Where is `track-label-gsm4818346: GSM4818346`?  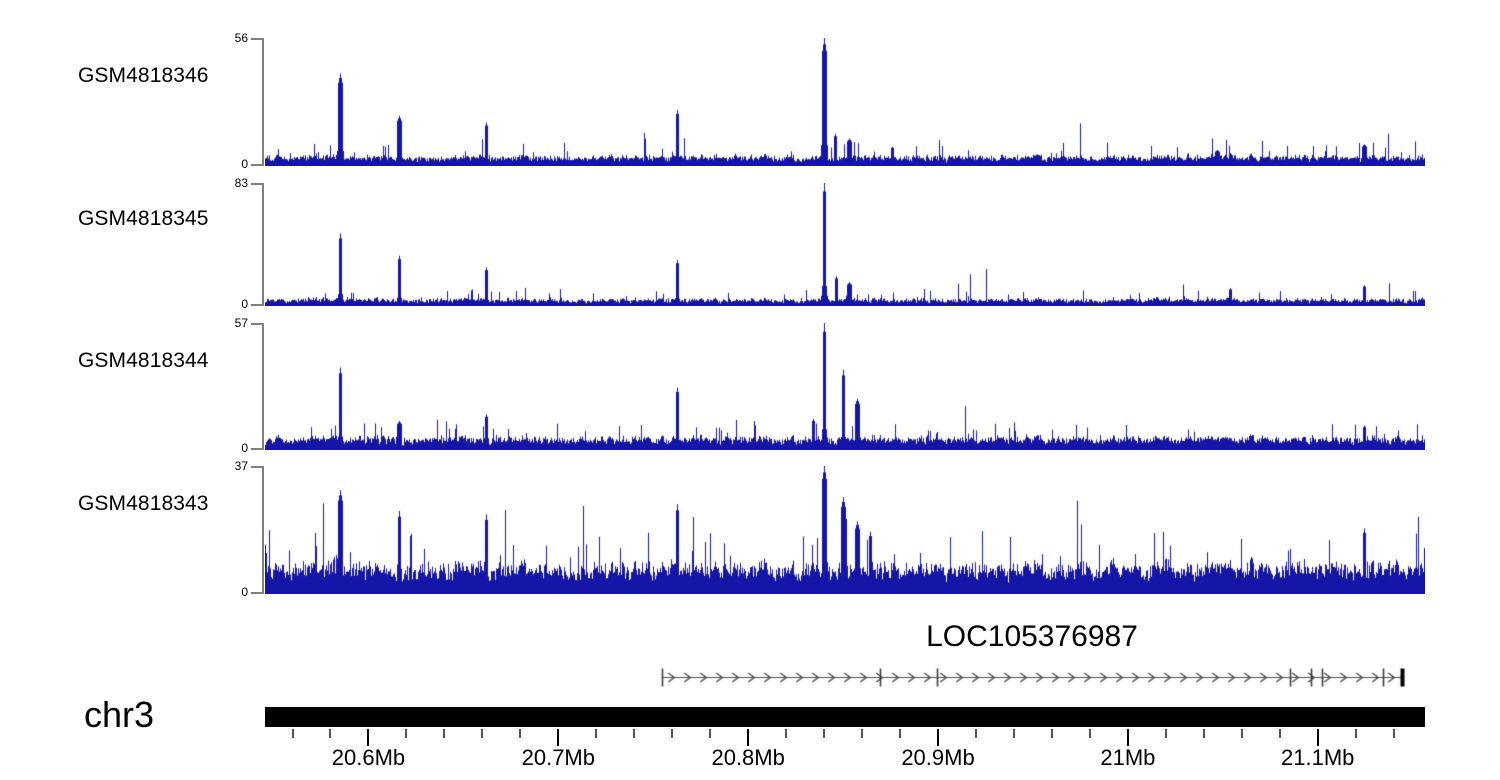 track-label-gsm4818346: GSM4818346 is located at coordinates (143, 75).